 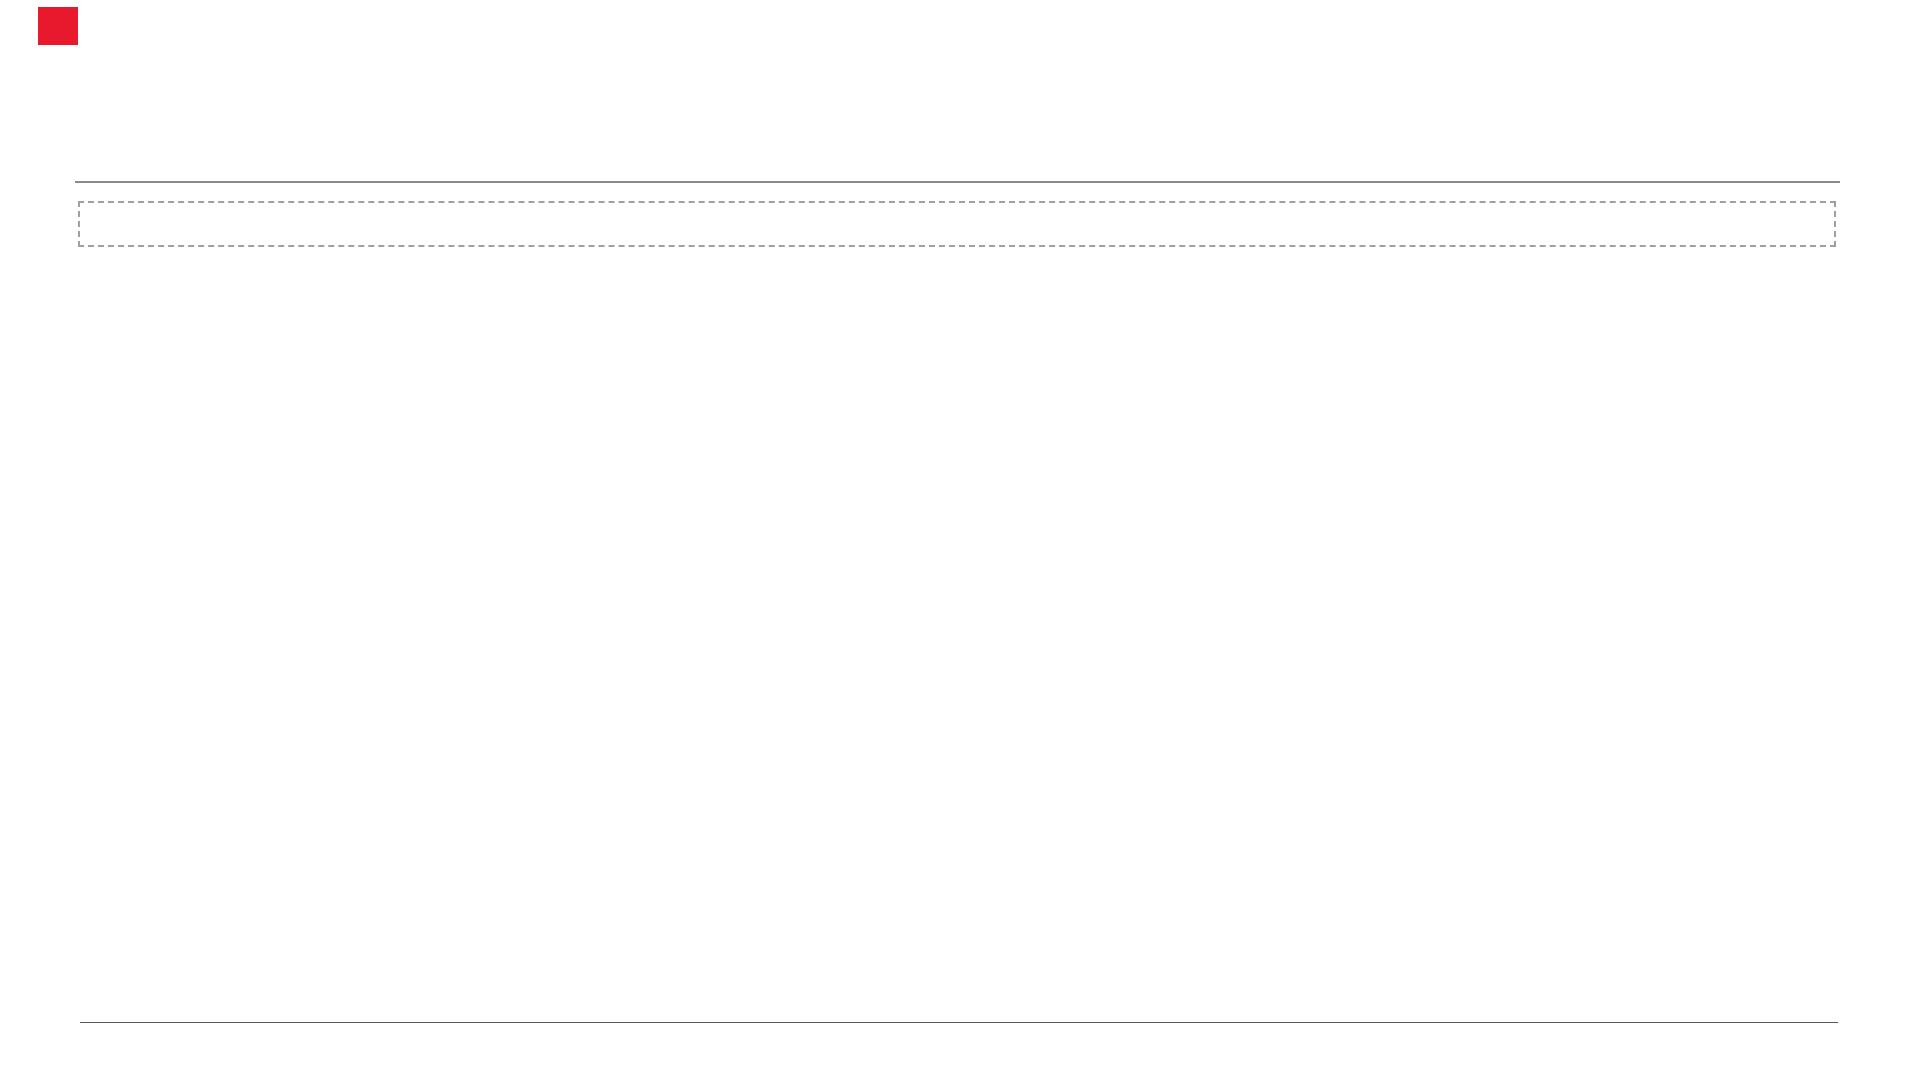 I want to click on accent-square, so click(x=58, y=26).